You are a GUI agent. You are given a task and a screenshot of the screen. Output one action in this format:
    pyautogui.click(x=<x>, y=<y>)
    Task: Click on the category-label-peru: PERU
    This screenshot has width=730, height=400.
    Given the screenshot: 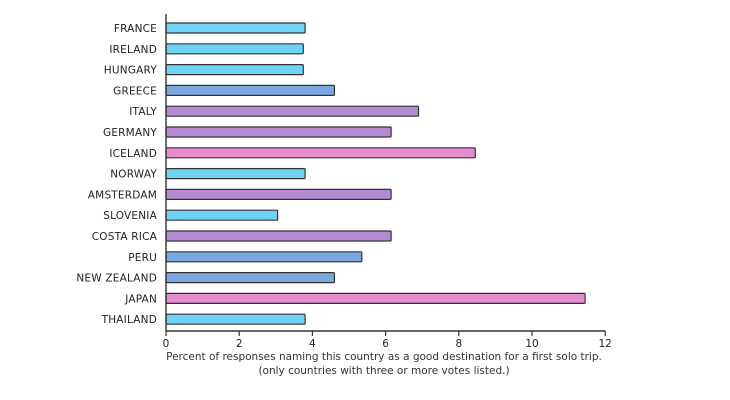 What is the action you would take?
    pyautogui.click(x=142, y=258)
    